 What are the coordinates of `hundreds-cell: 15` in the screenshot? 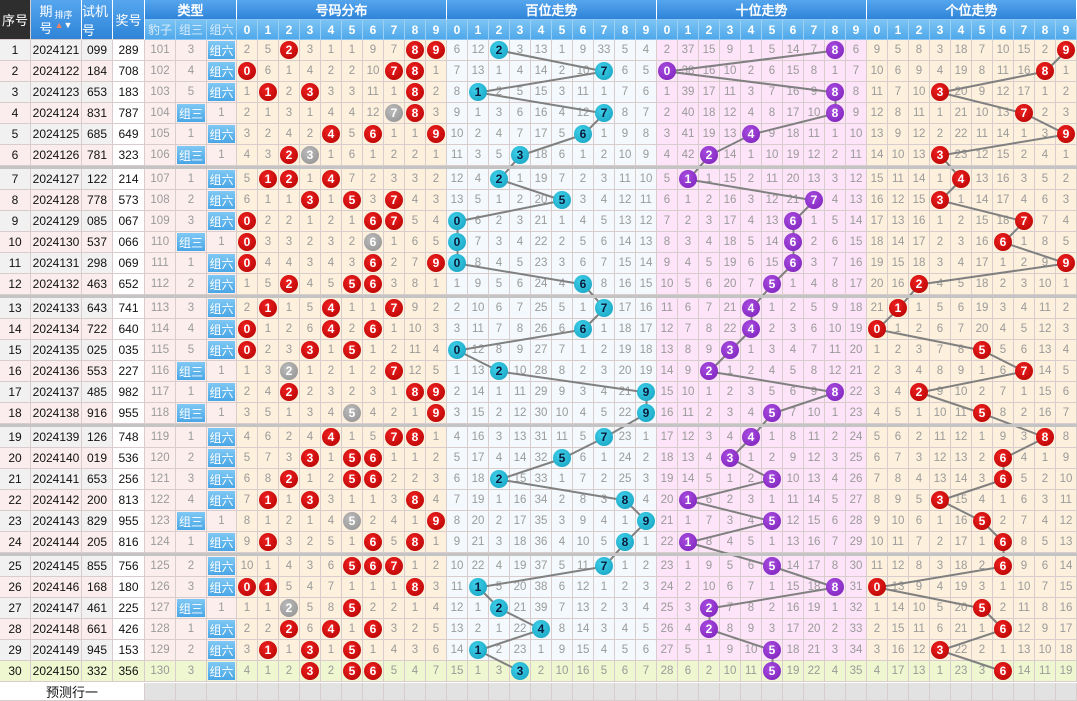 It's located at (541, 92).